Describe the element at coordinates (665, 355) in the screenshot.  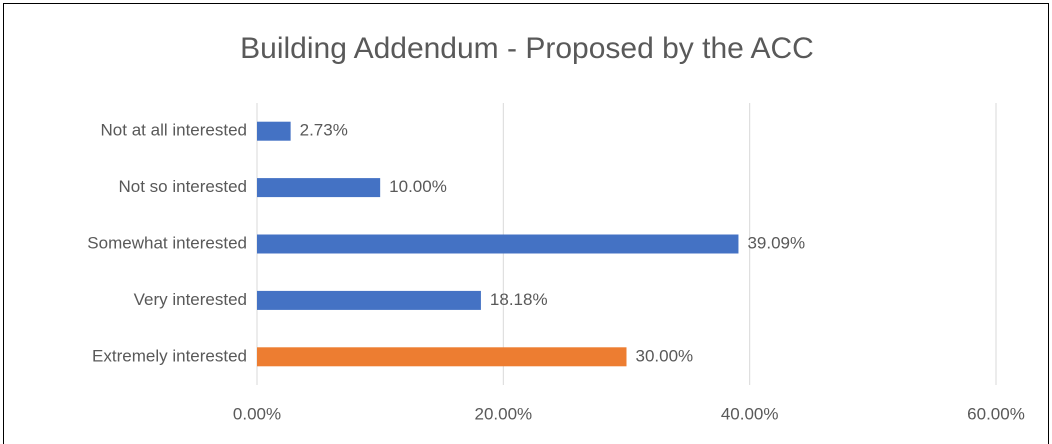
I see `data-label: 30.00%` at that location.